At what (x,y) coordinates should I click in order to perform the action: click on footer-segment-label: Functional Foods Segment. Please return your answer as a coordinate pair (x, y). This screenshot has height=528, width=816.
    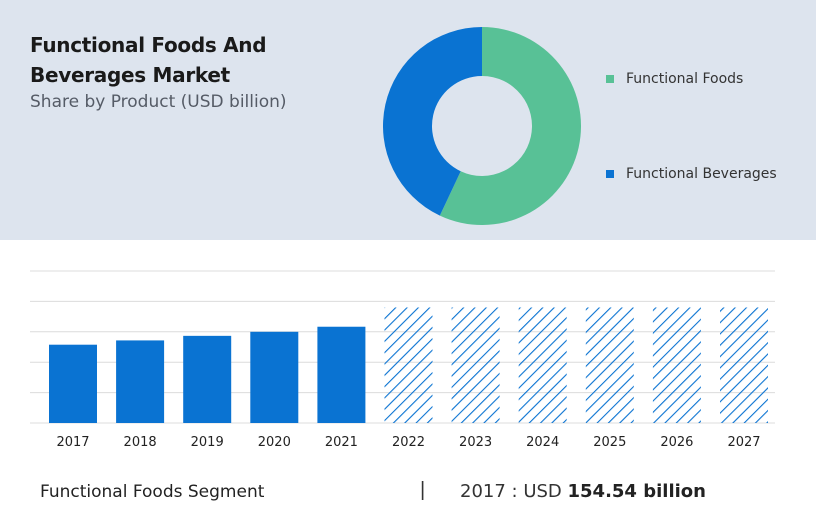
    Looking at the image, I should click on (152, 492).